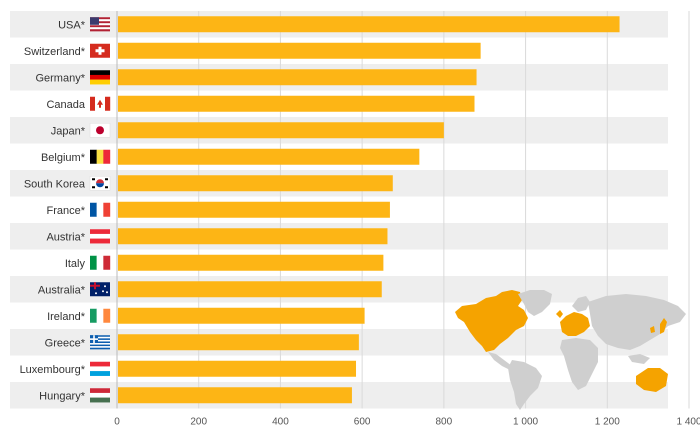 This screenshot has height=433, width=700. I want to click on category-label: Japan*, so click(68, 131).